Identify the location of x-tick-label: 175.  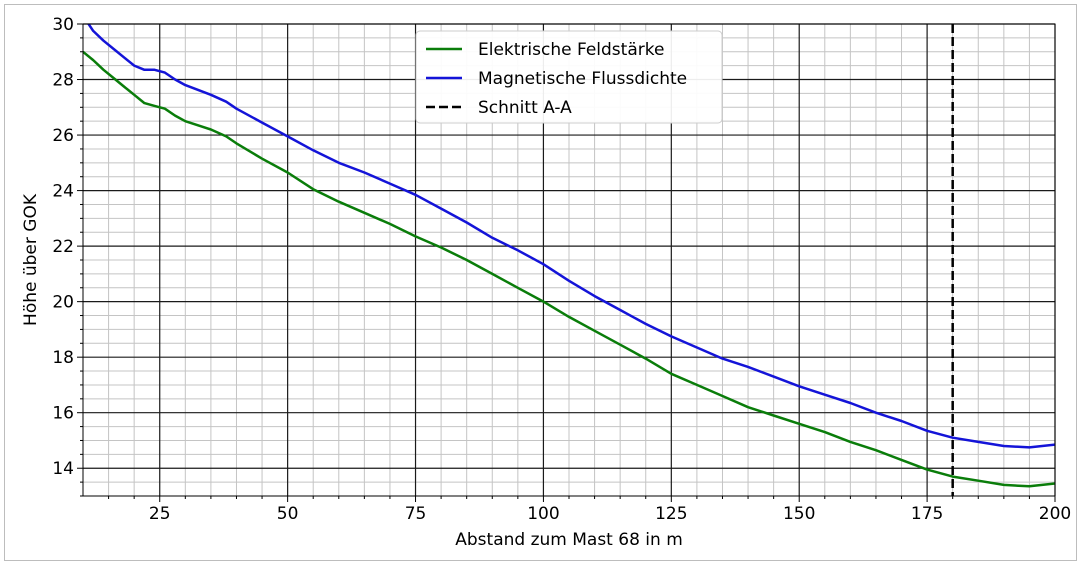
(927, 514).